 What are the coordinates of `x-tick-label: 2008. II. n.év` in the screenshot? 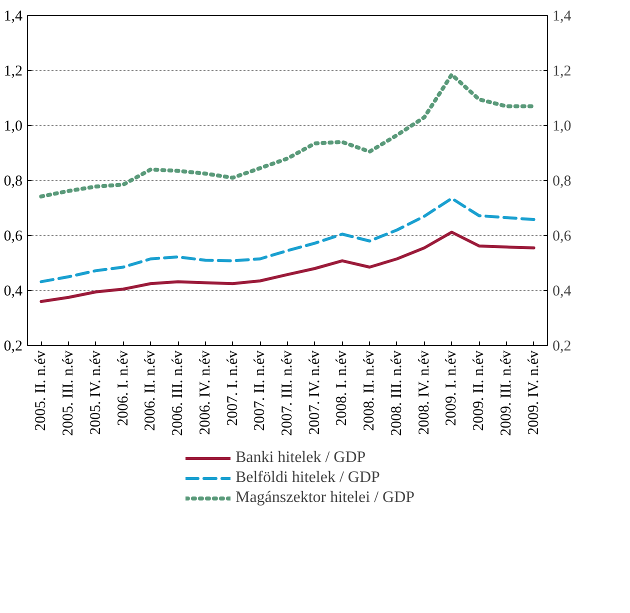 It's located at (370, 390).